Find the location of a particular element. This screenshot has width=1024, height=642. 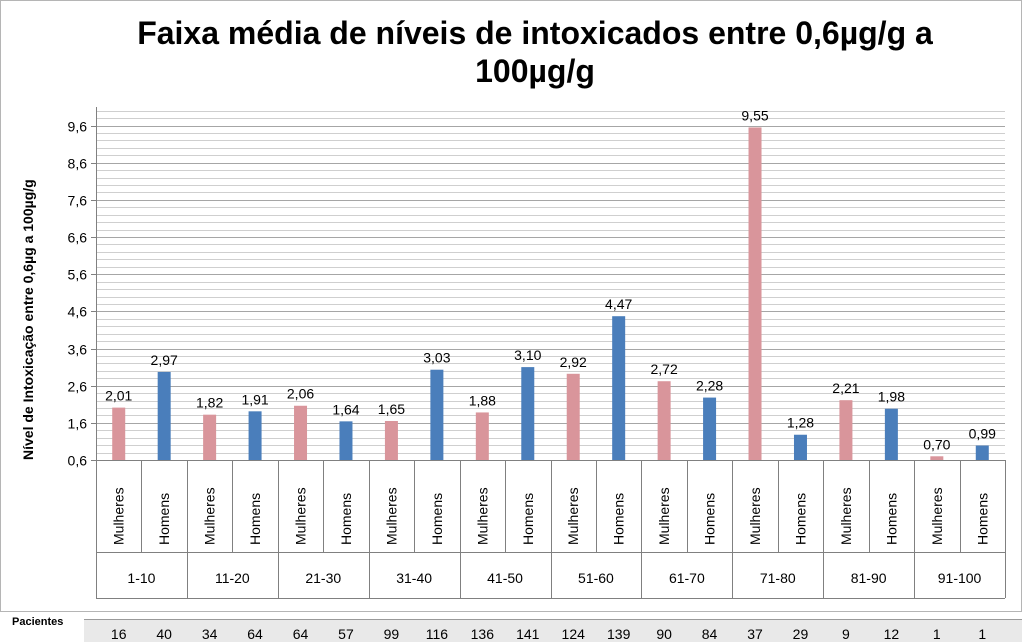

group-label: 71-80 is located at coordinates (778, 578).